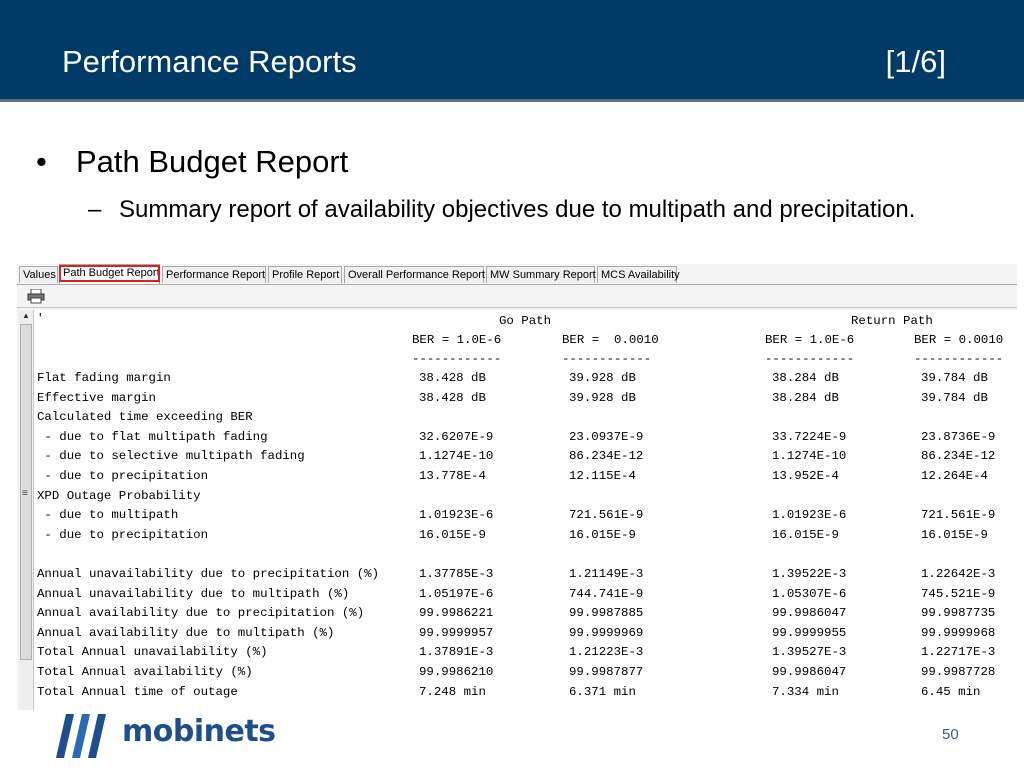 This screenshot has width=1024, height=768. I want to click on report-row-value: 1.05197E-6, so click(456, 594).